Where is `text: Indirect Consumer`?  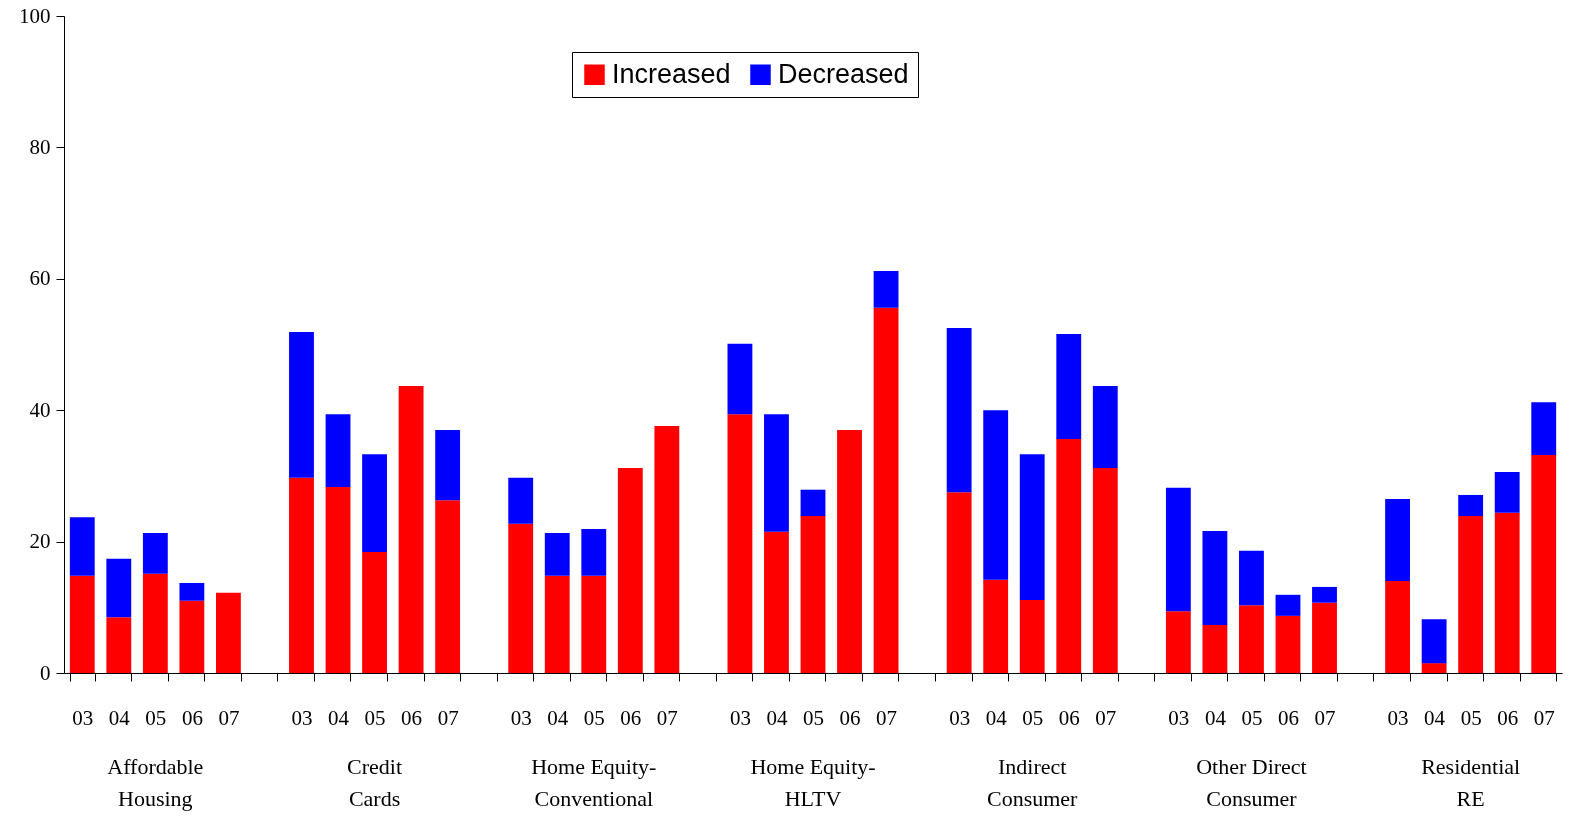 text: Indirect Consumer is located at coordinates (1032, 782).